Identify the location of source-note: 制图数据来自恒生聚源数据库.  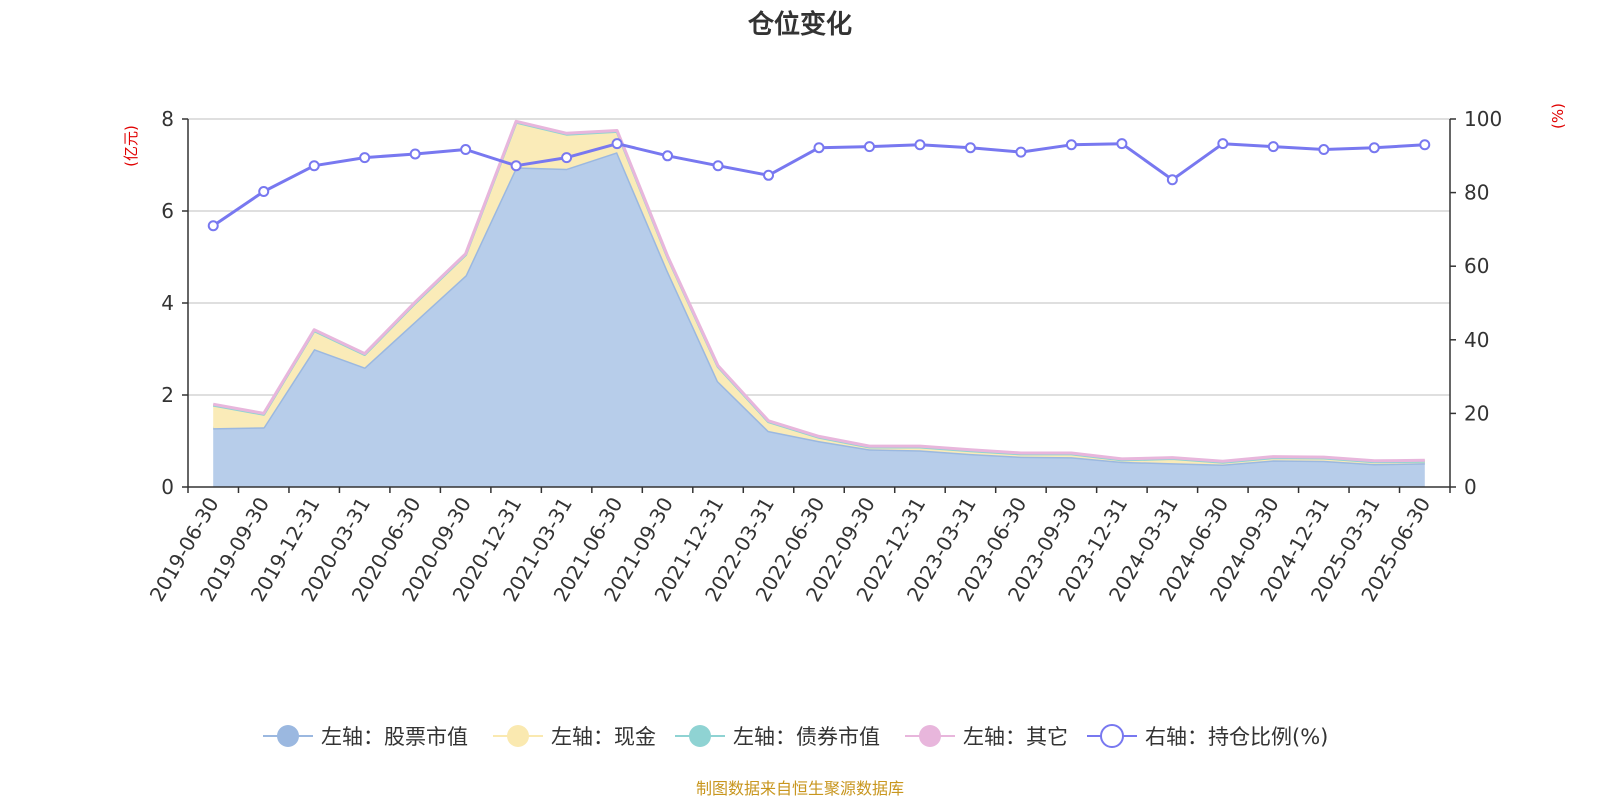
(800, 788).